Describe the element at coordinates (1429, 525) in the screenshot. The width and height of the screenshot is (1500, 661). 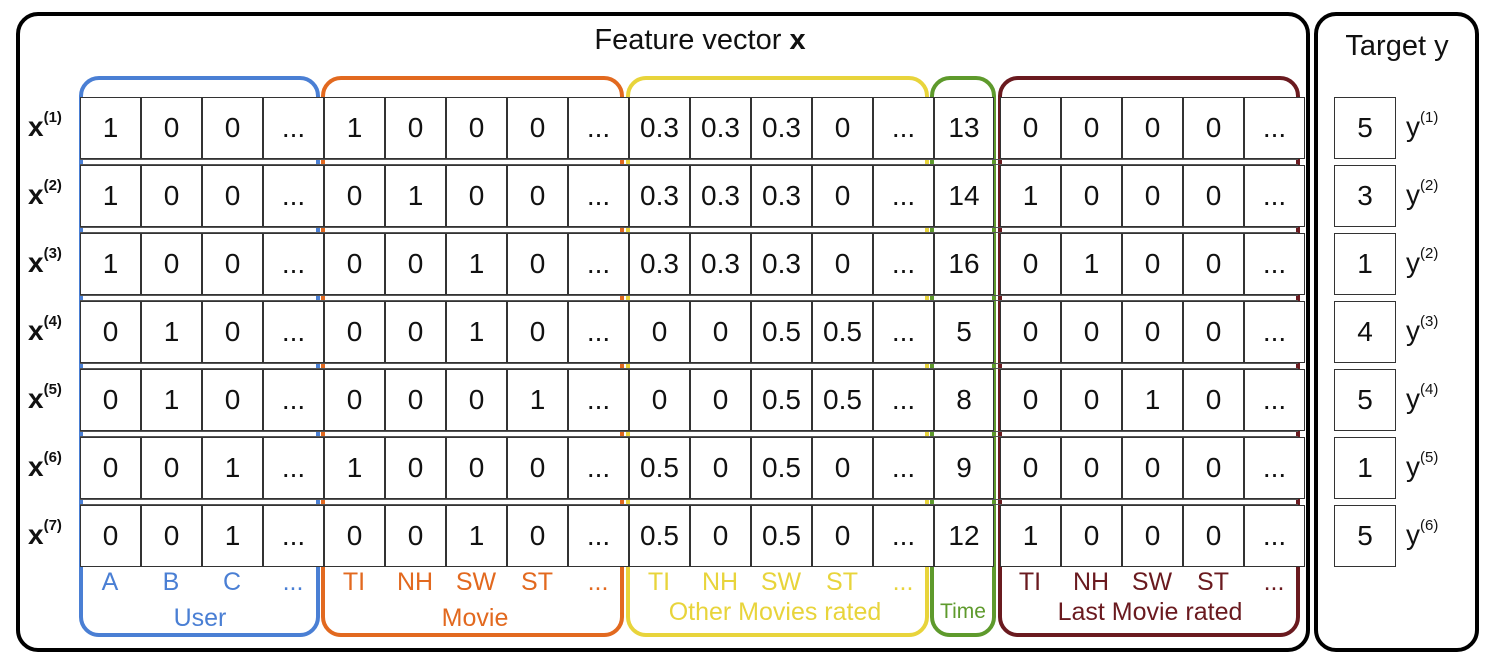
I see `target-label-sup: (6)` at that location.